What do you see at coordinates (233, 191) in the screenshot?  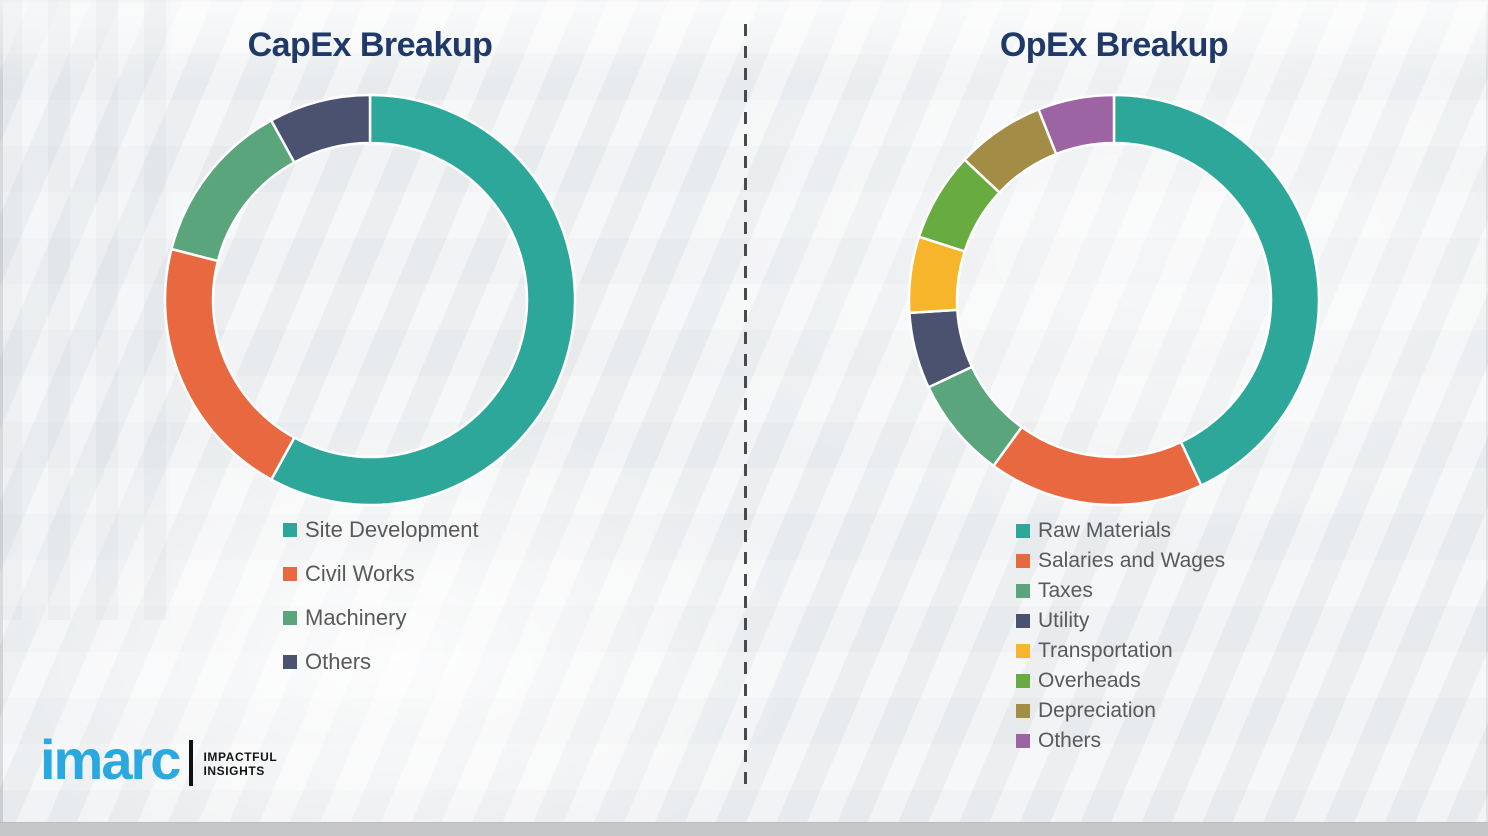 I see `capex-breakup-slice-machinery` at bounding box center [233, 191].